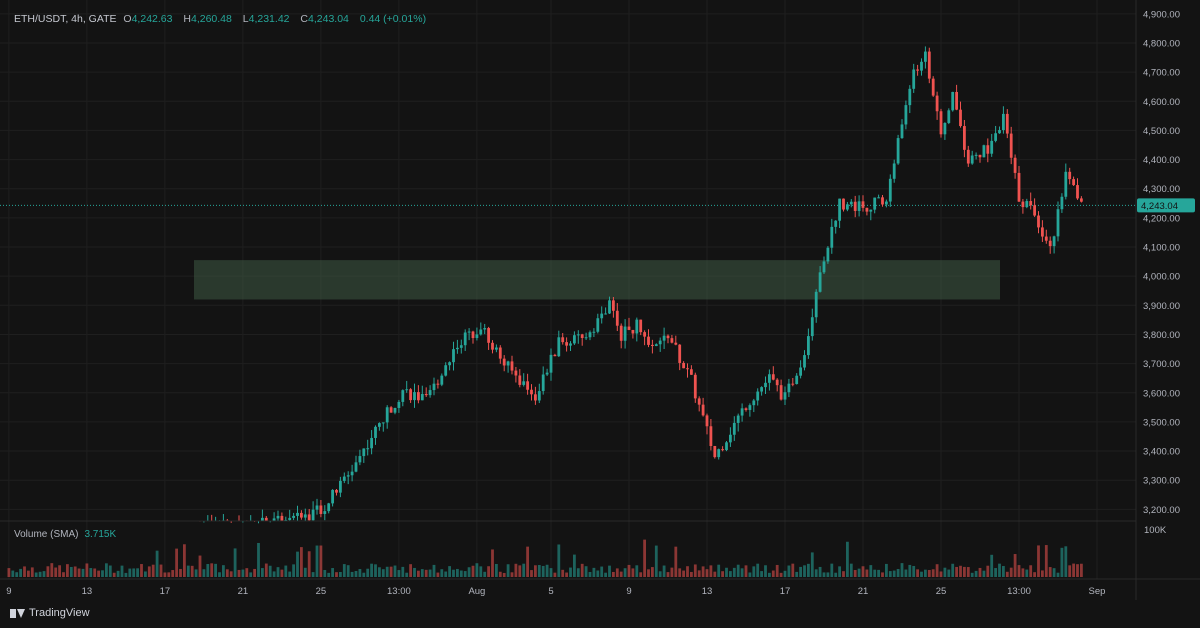 The height and width of the screenshot is (628, 1200). What do you see at coordinates (628, 591) in the screenshot?
I see `time-tick-label: 9` at bounding box center [628, 591].